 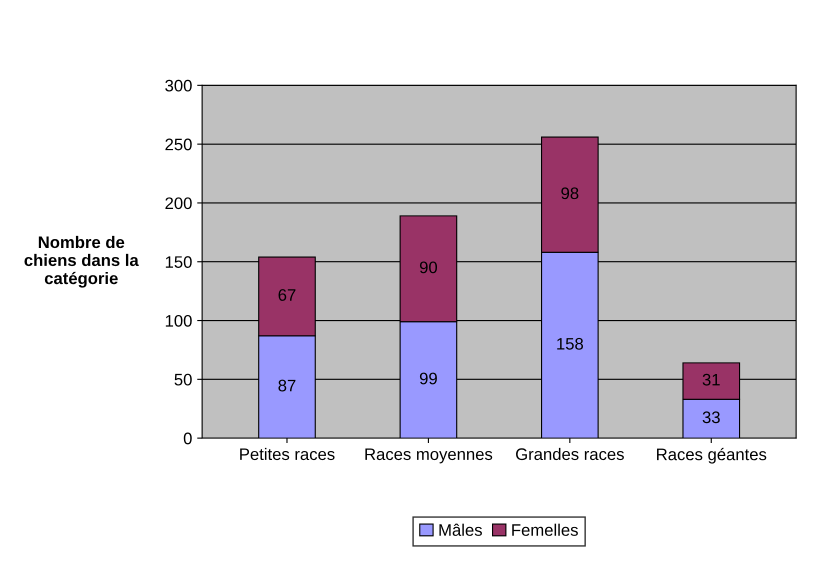 I want to click on x-tick-label: Petites races, so click(x=287, y=454).